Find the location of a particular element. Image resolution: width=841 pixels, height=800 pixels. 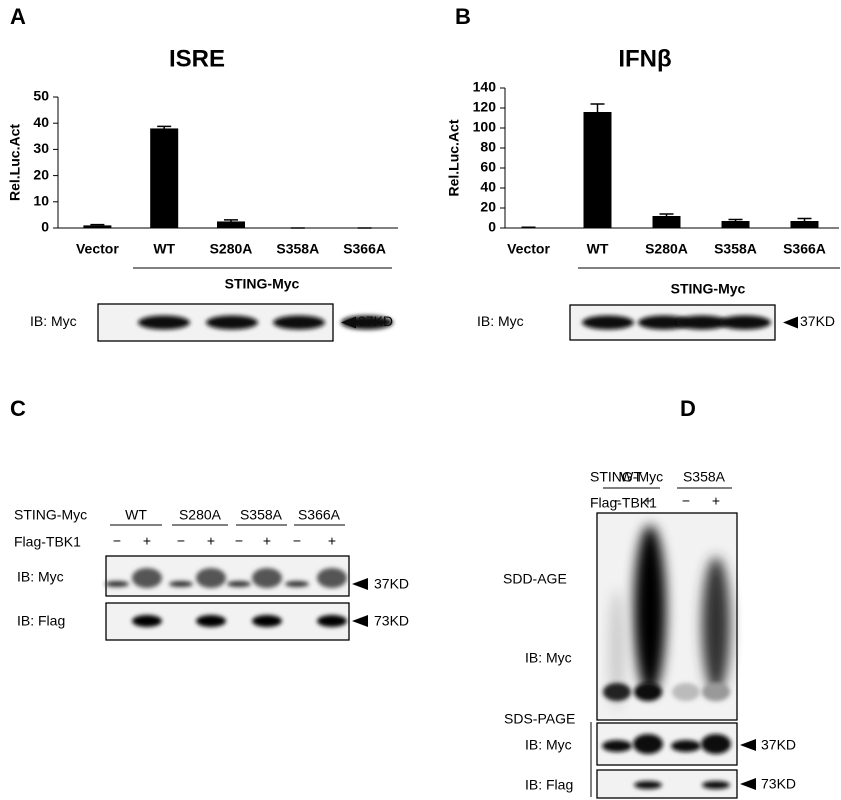

group-label: STING-Myc is located at coordinates (262, 284).